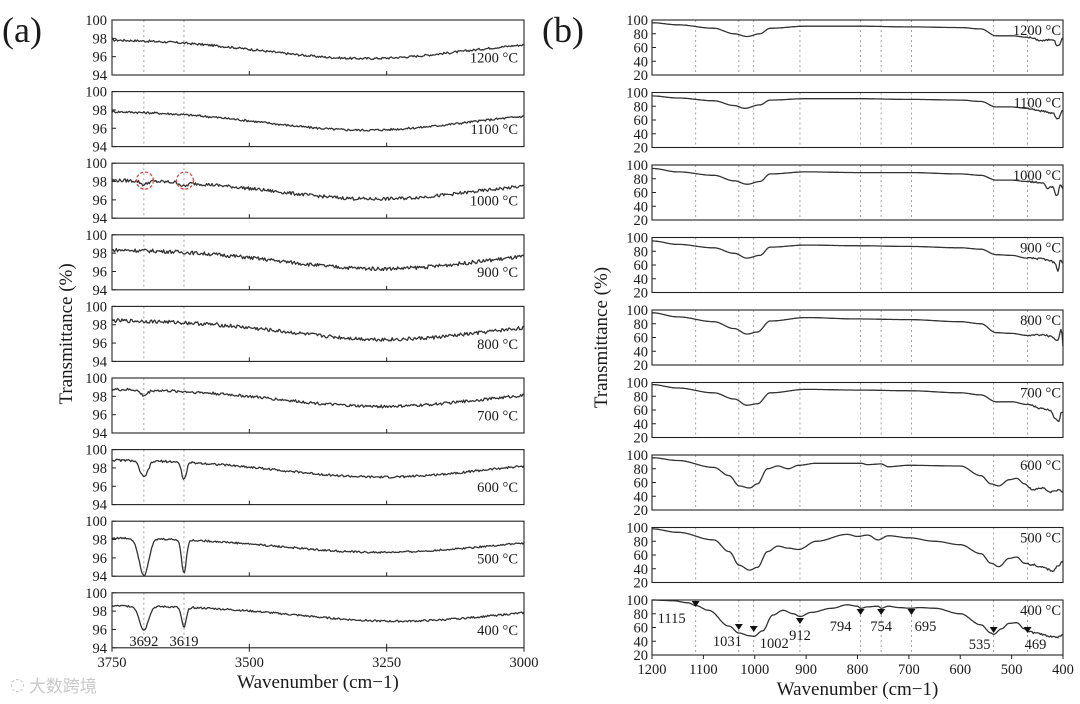 This screenshot has width=1080, height=704. What do you see at coordinates (112, 663) in the screenshot?
I see `x-tick-label-a: 3750` at bounding box center [112, 663].